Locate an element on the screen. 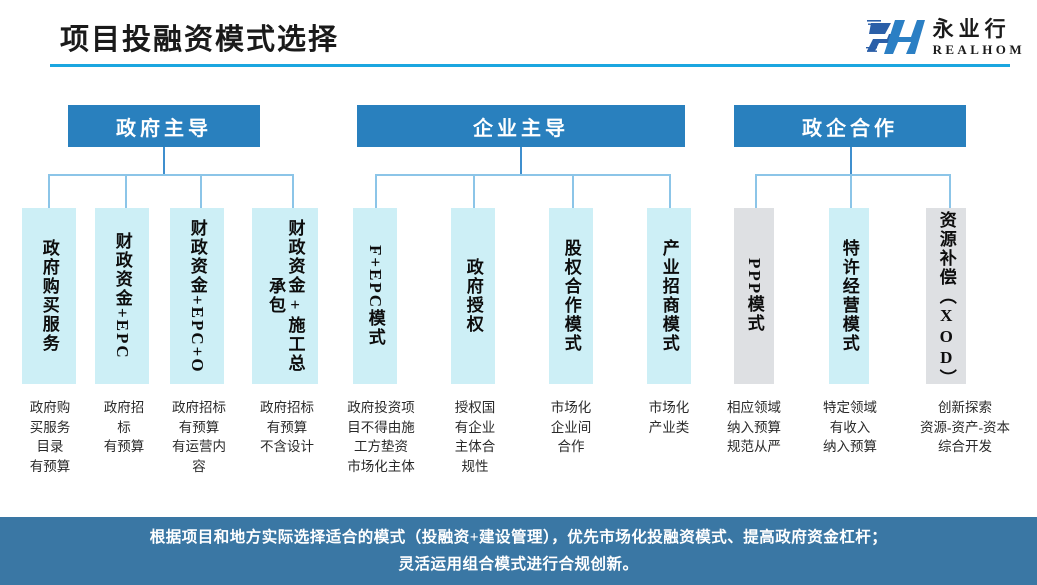 Image resolution: width=1037 pixels, height=585 pixels. mode-box-label: F+EPC模式 is located at coordinates (375, 296).